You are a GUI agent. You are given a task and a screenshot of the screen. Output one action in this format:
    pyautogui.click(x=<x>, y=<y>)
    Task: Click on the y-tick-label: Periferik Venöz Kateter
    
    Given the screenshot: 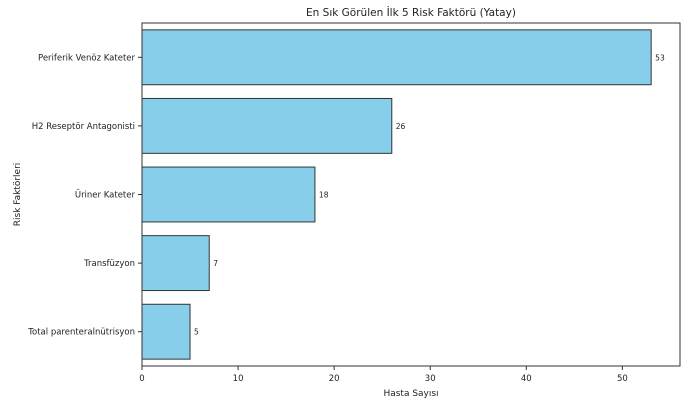 What is the action you would take?
    pyautogui.click(x=87, y=58)
    